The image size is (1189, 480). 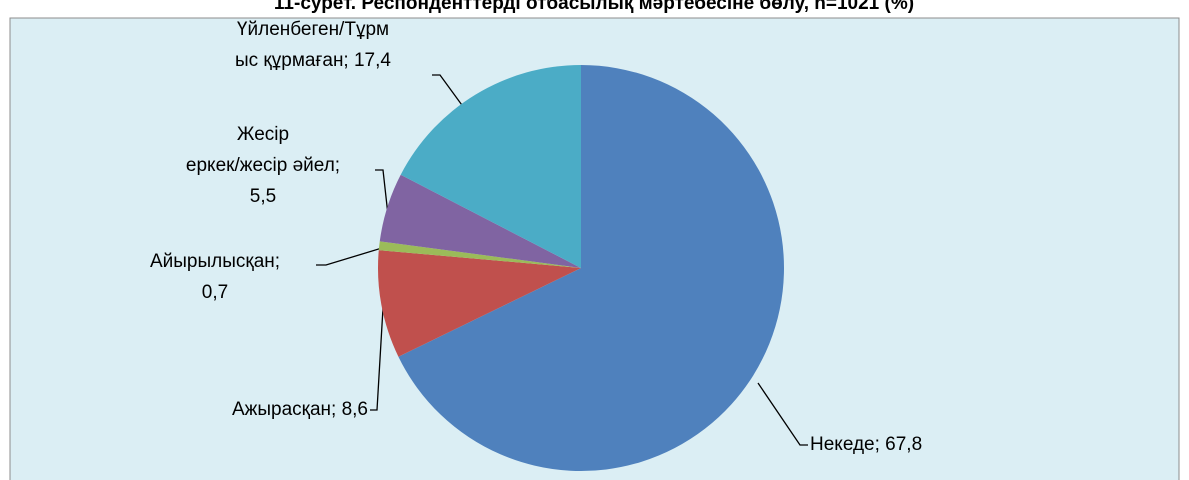 I want to click on data-label-line: 0,7, so click(x=215, y=292).